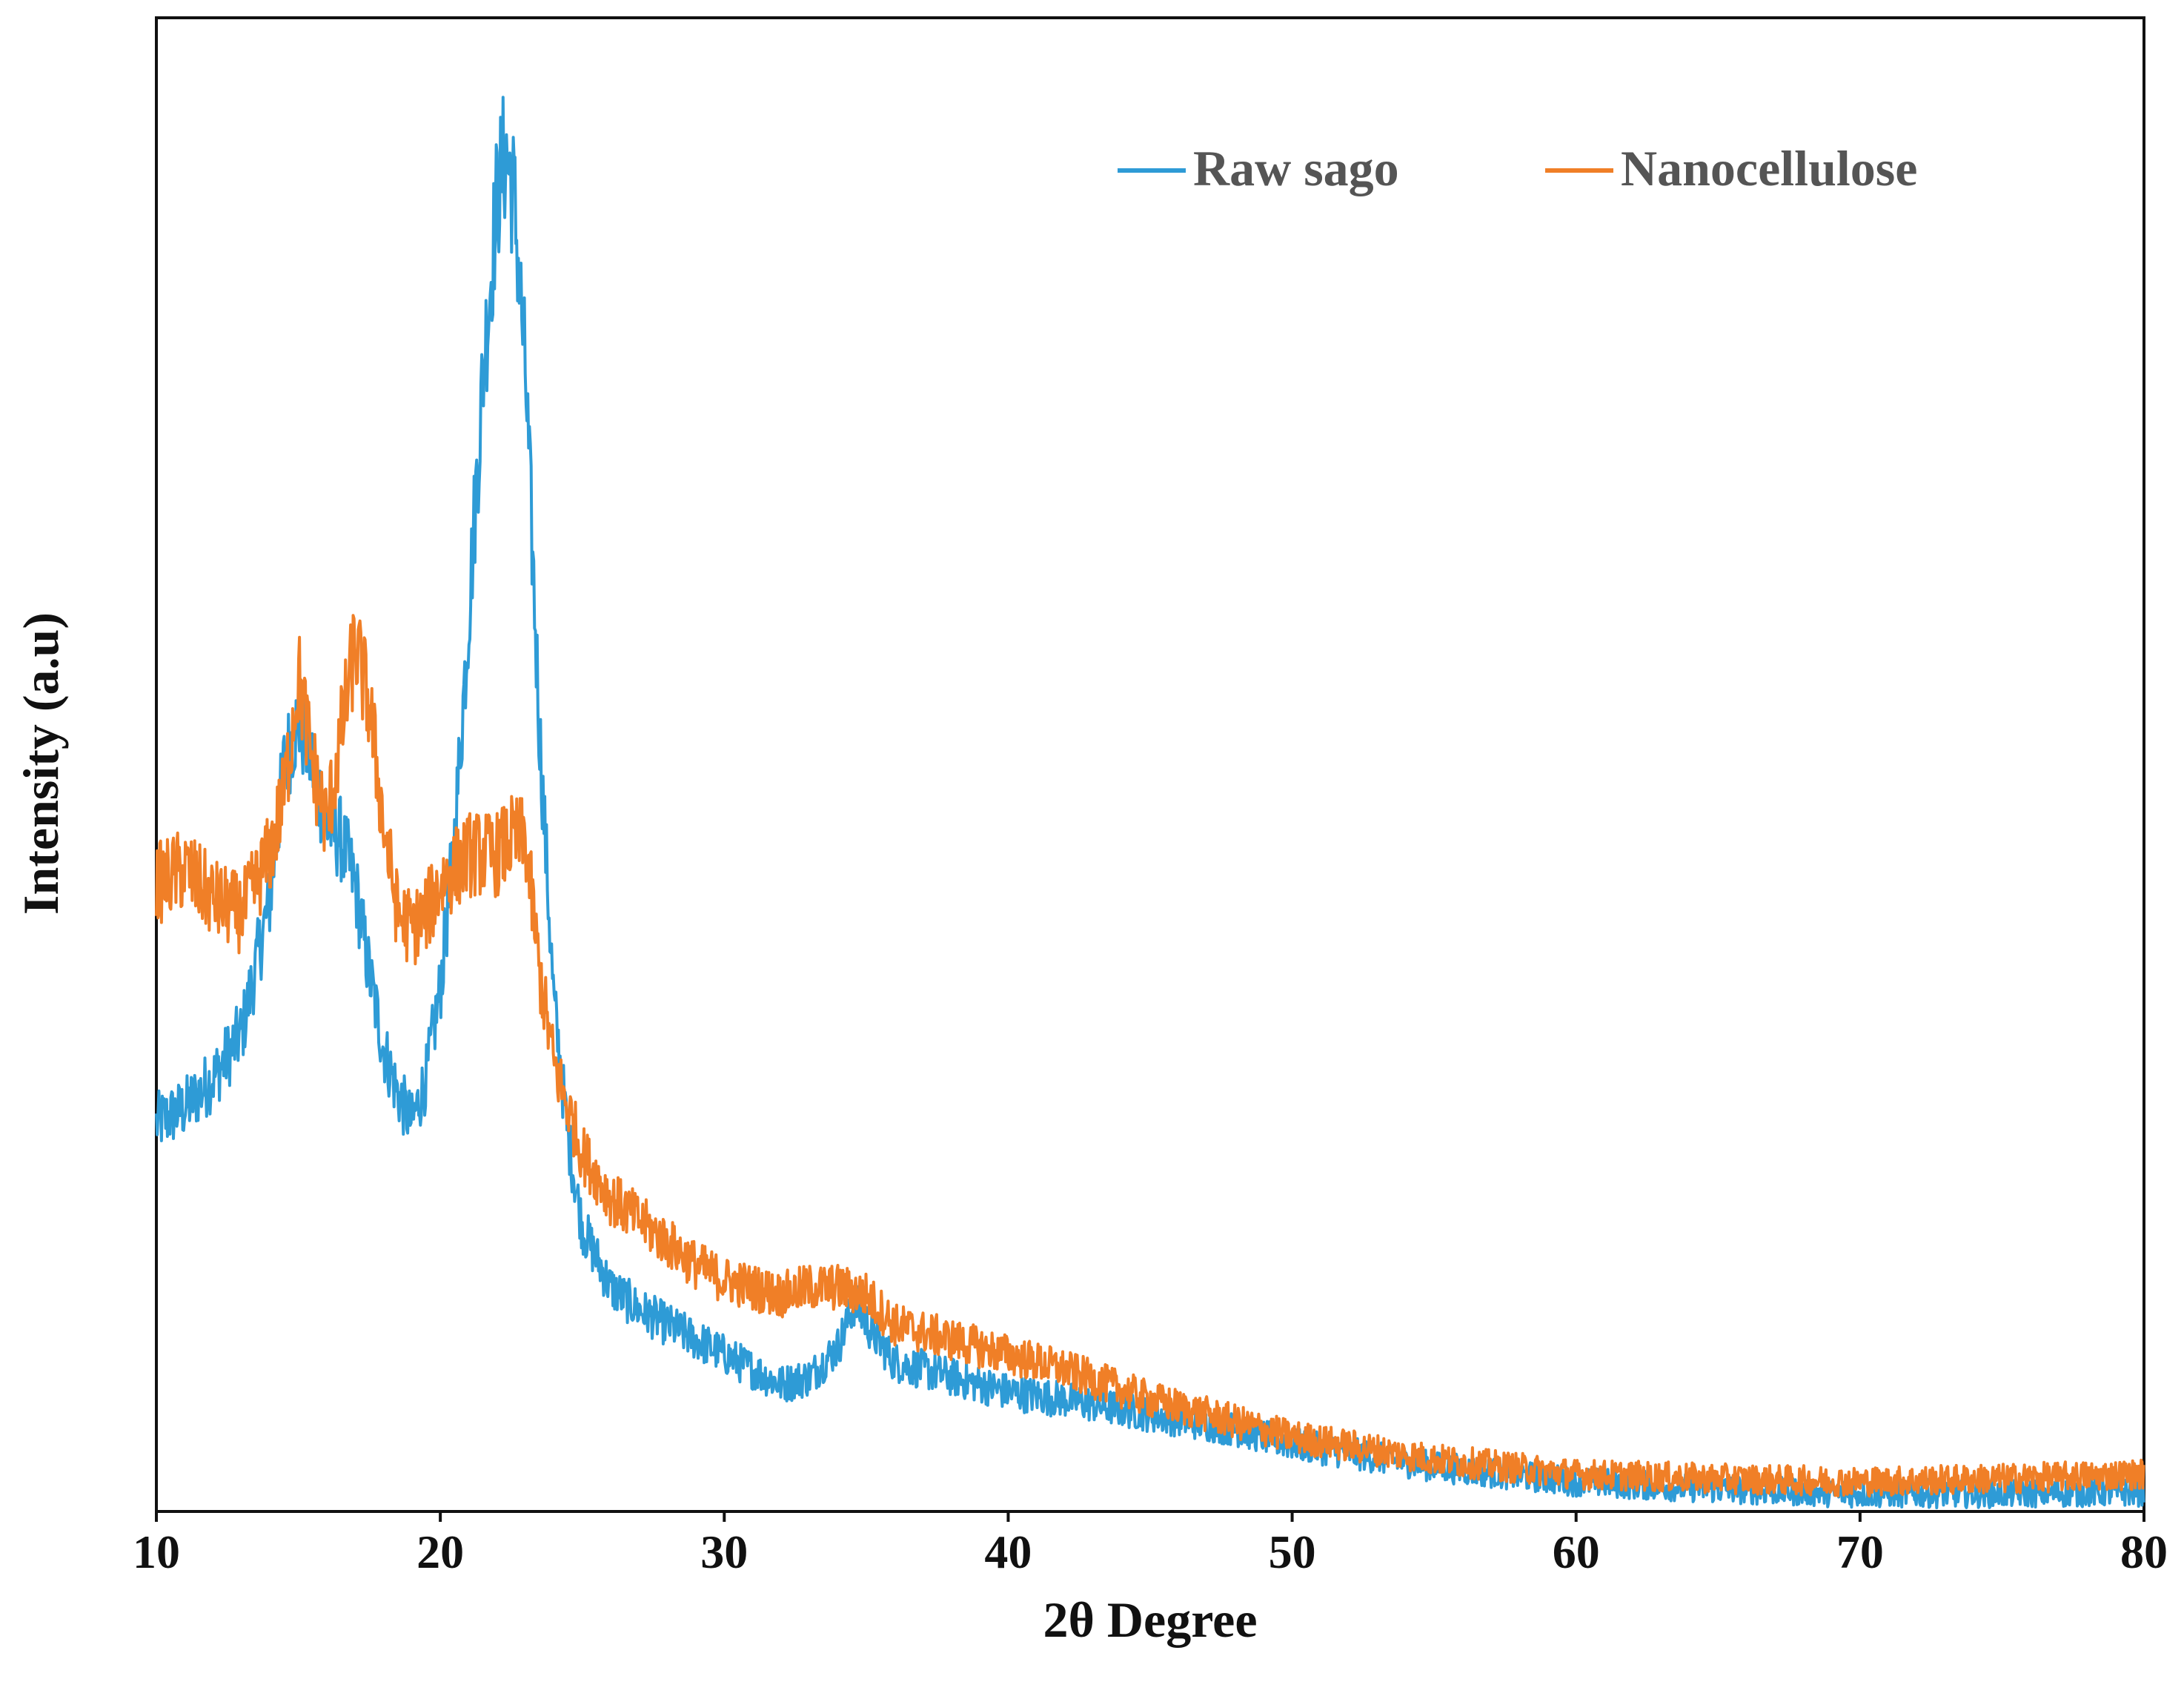 This screenshot has height=1699, width=2184. Describe the element at coordinates (724, 1552) in the screenshot. I see `x-tick-label: 30` at that location.